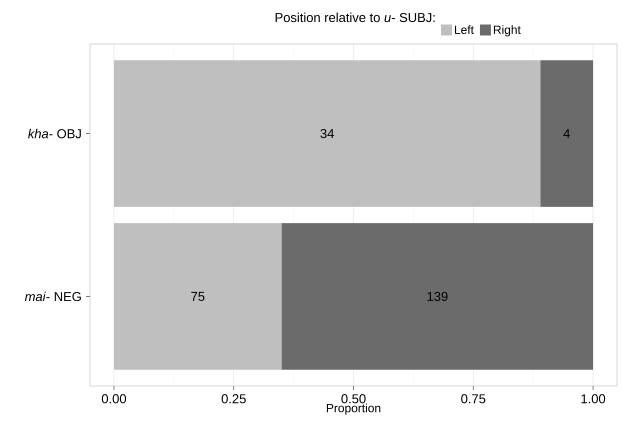  I want to click on annotation: 4, so click(566, 133).